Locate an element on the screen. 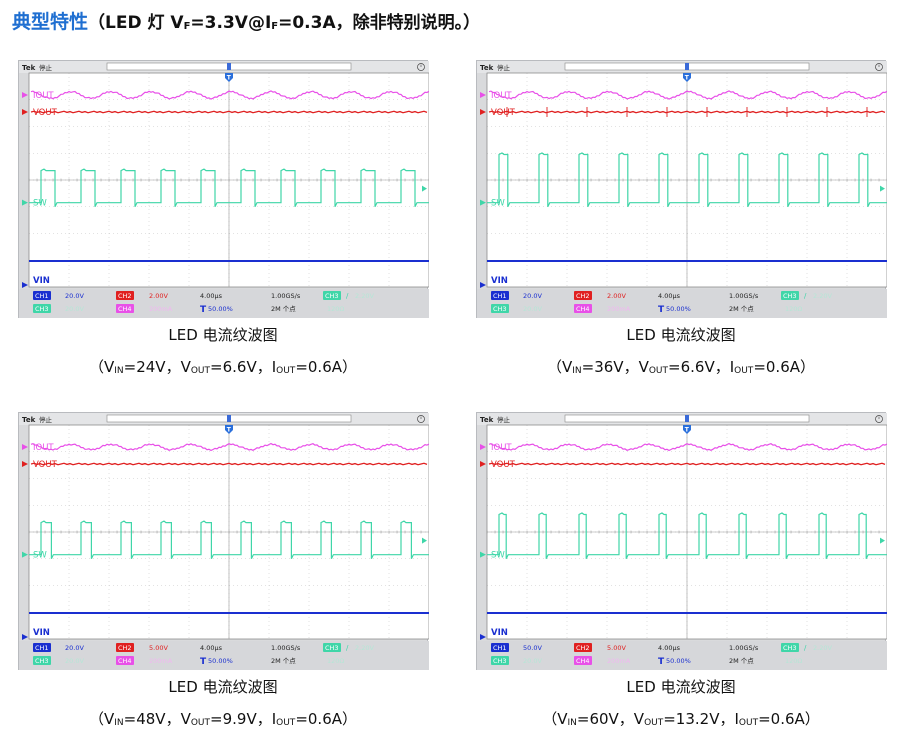  conditions-caption: （VIN=60V，VOUT=13.2V，IOUT=0.6A） is located at coordinates (681, 718).